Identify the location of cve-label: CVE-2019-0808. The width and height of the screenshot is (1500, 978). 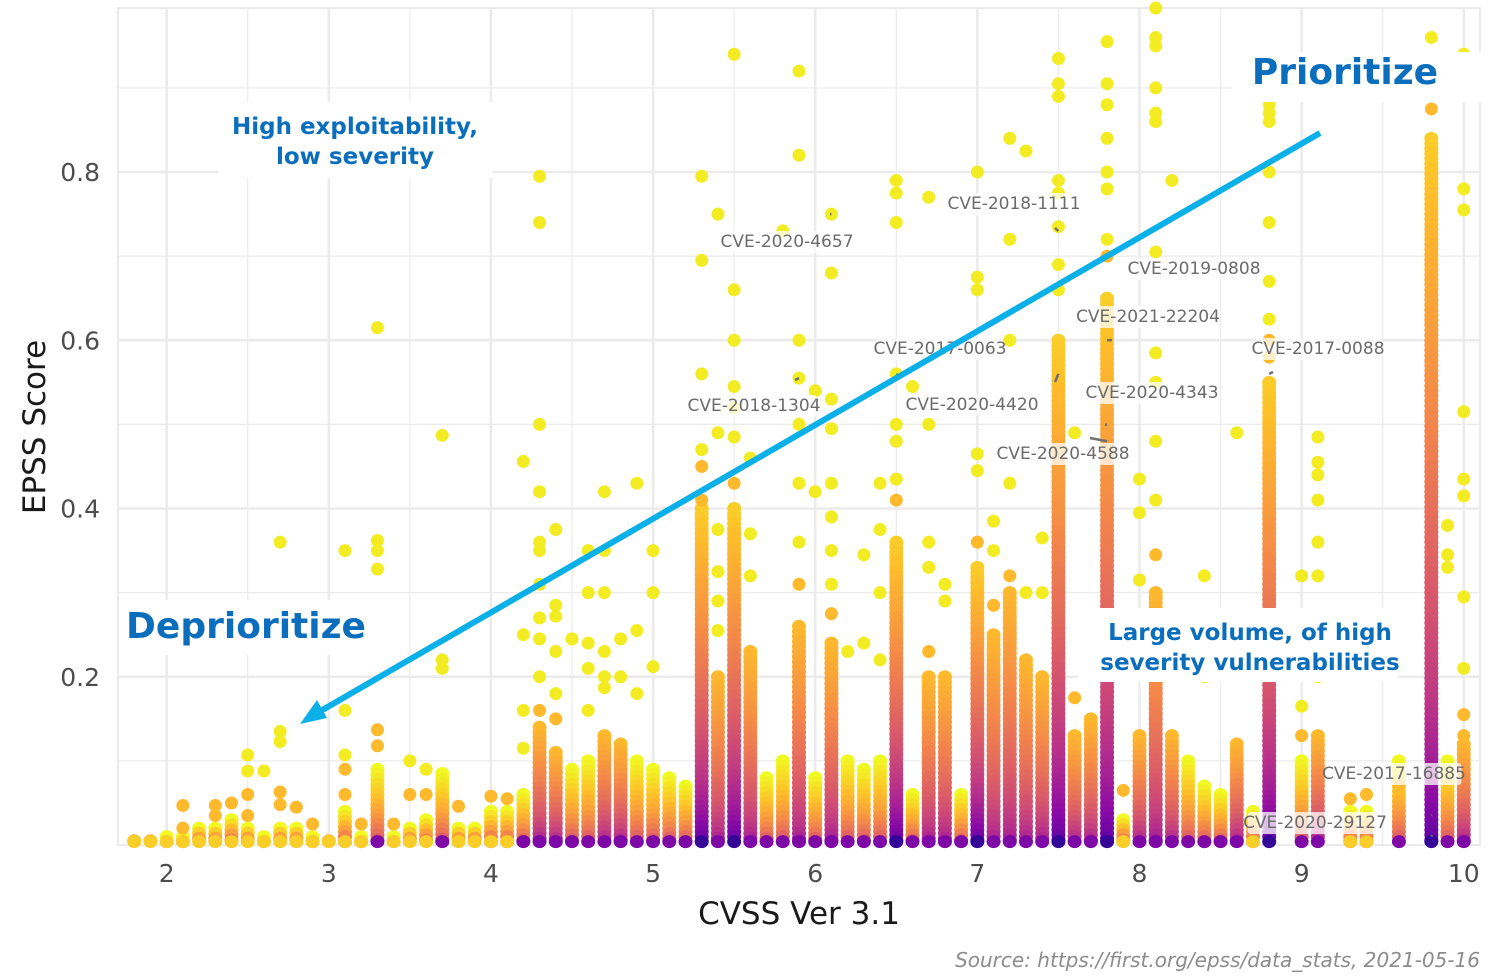
(1193, 269).